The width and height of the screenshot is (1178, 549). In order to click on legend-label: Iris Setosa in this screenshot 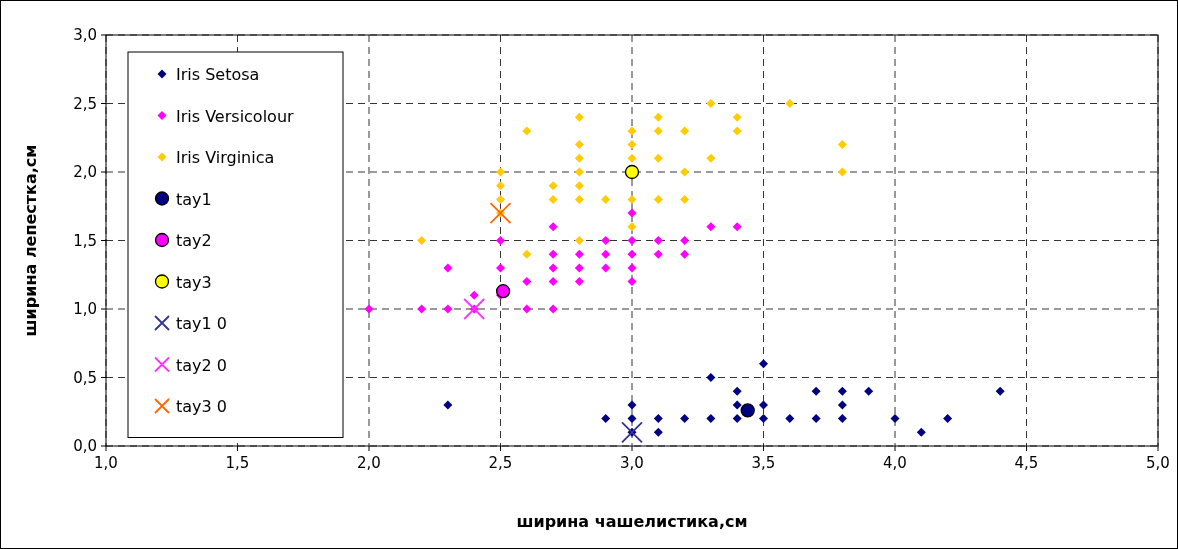, I will do `click(218, 74)`.